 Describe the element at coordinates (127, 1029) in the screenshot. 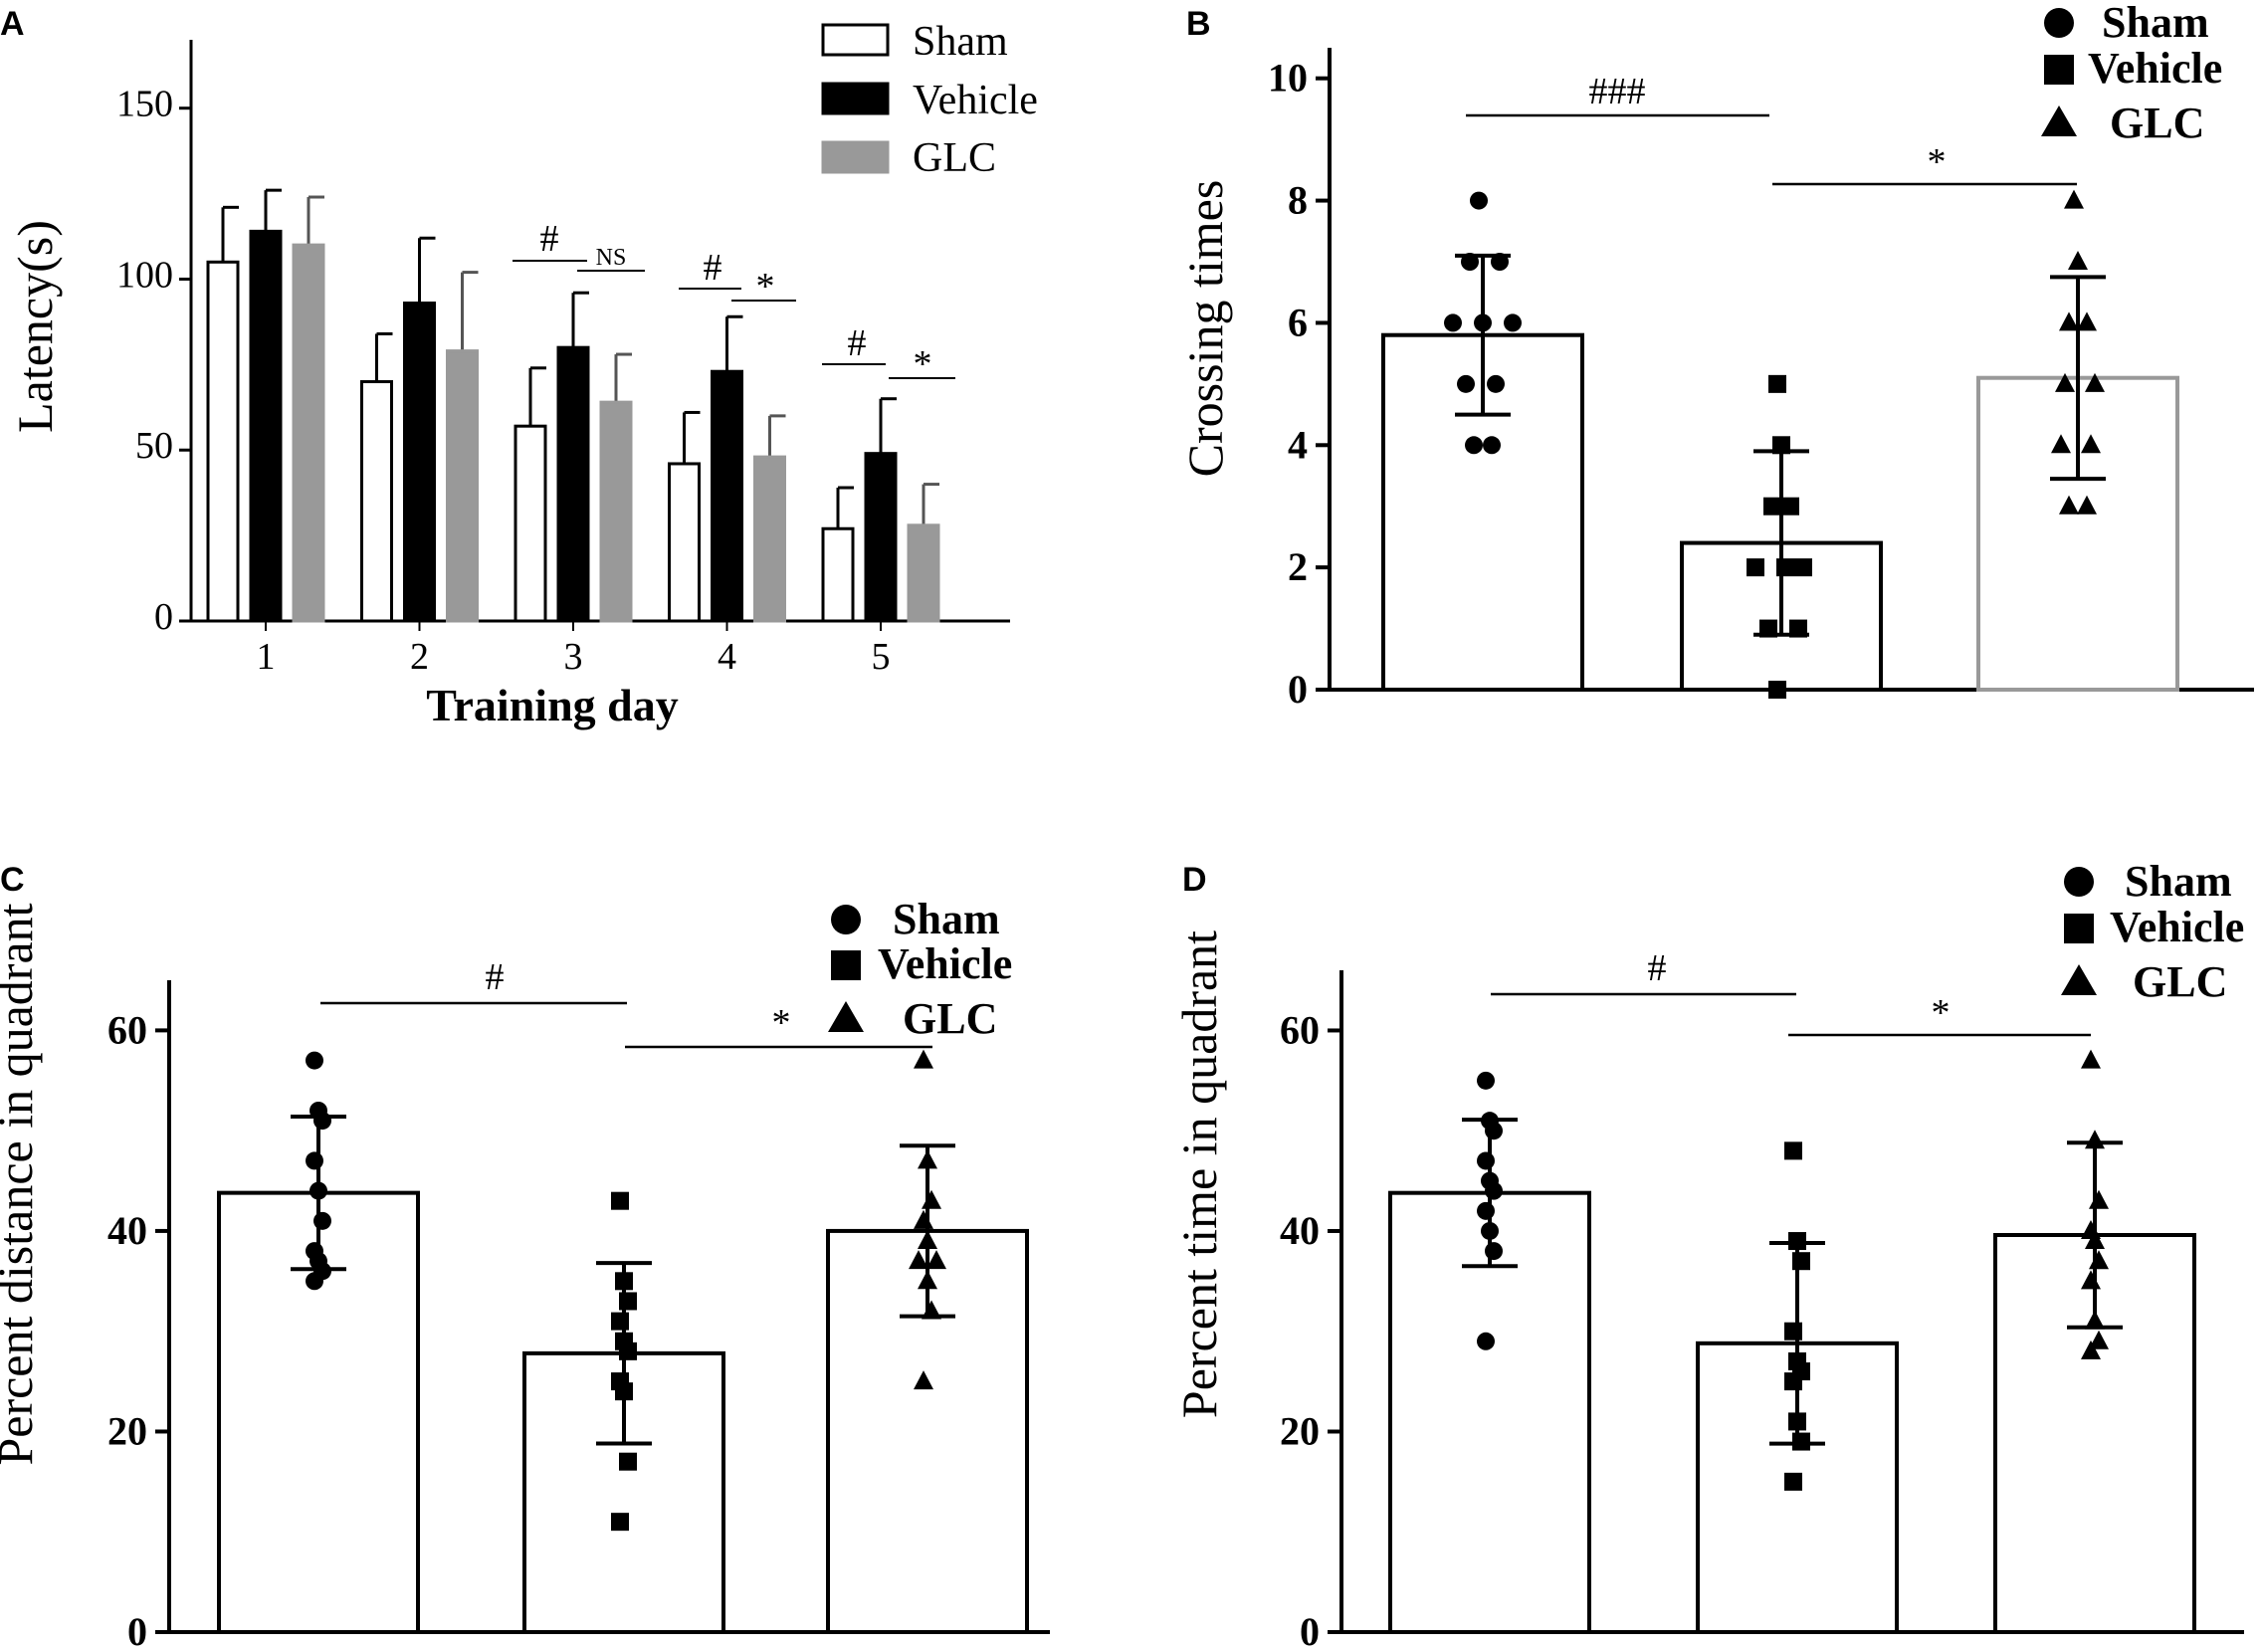

I see `panel-c-ytick-label-60: 60` at that location.